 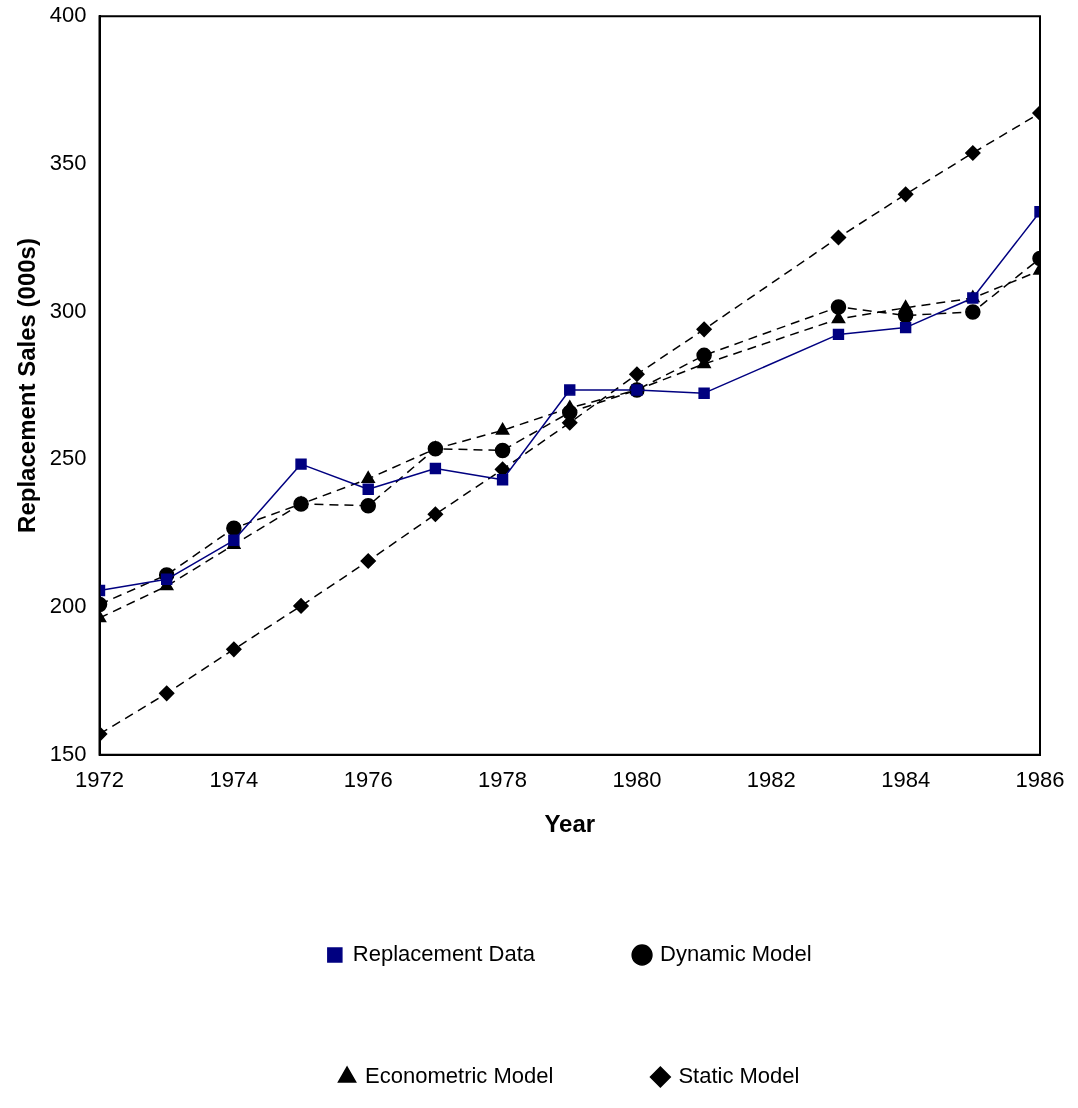 I want to click on y-tick-label: 250, so click(x=68, y=458).